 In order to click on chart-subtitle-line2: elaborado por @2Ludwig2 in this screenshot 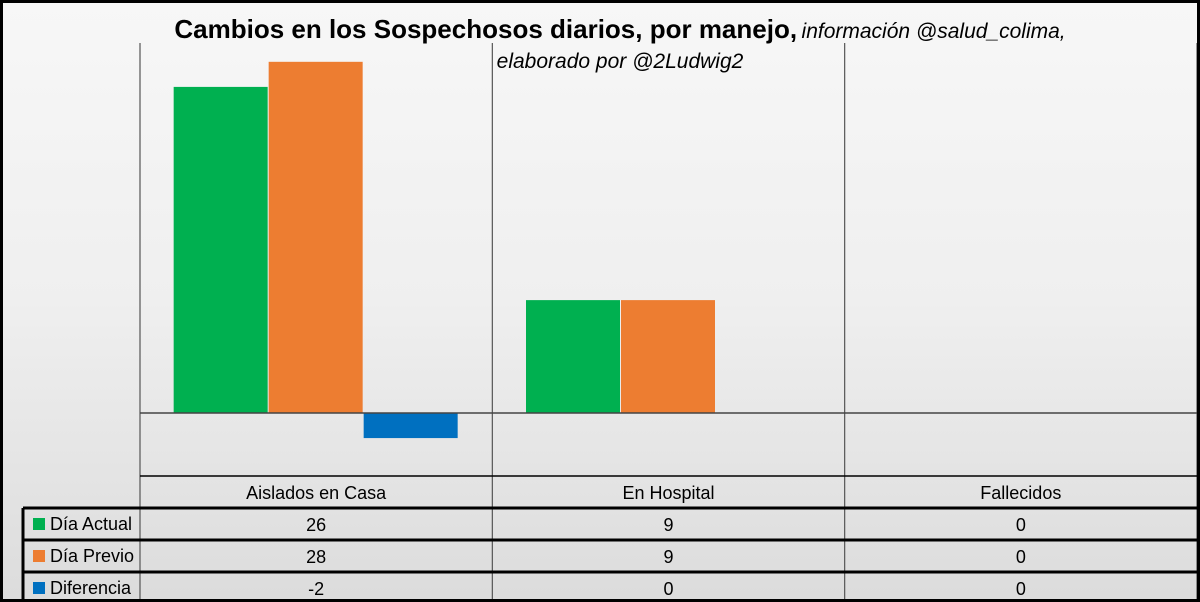, I will do `click(620, 62)`.